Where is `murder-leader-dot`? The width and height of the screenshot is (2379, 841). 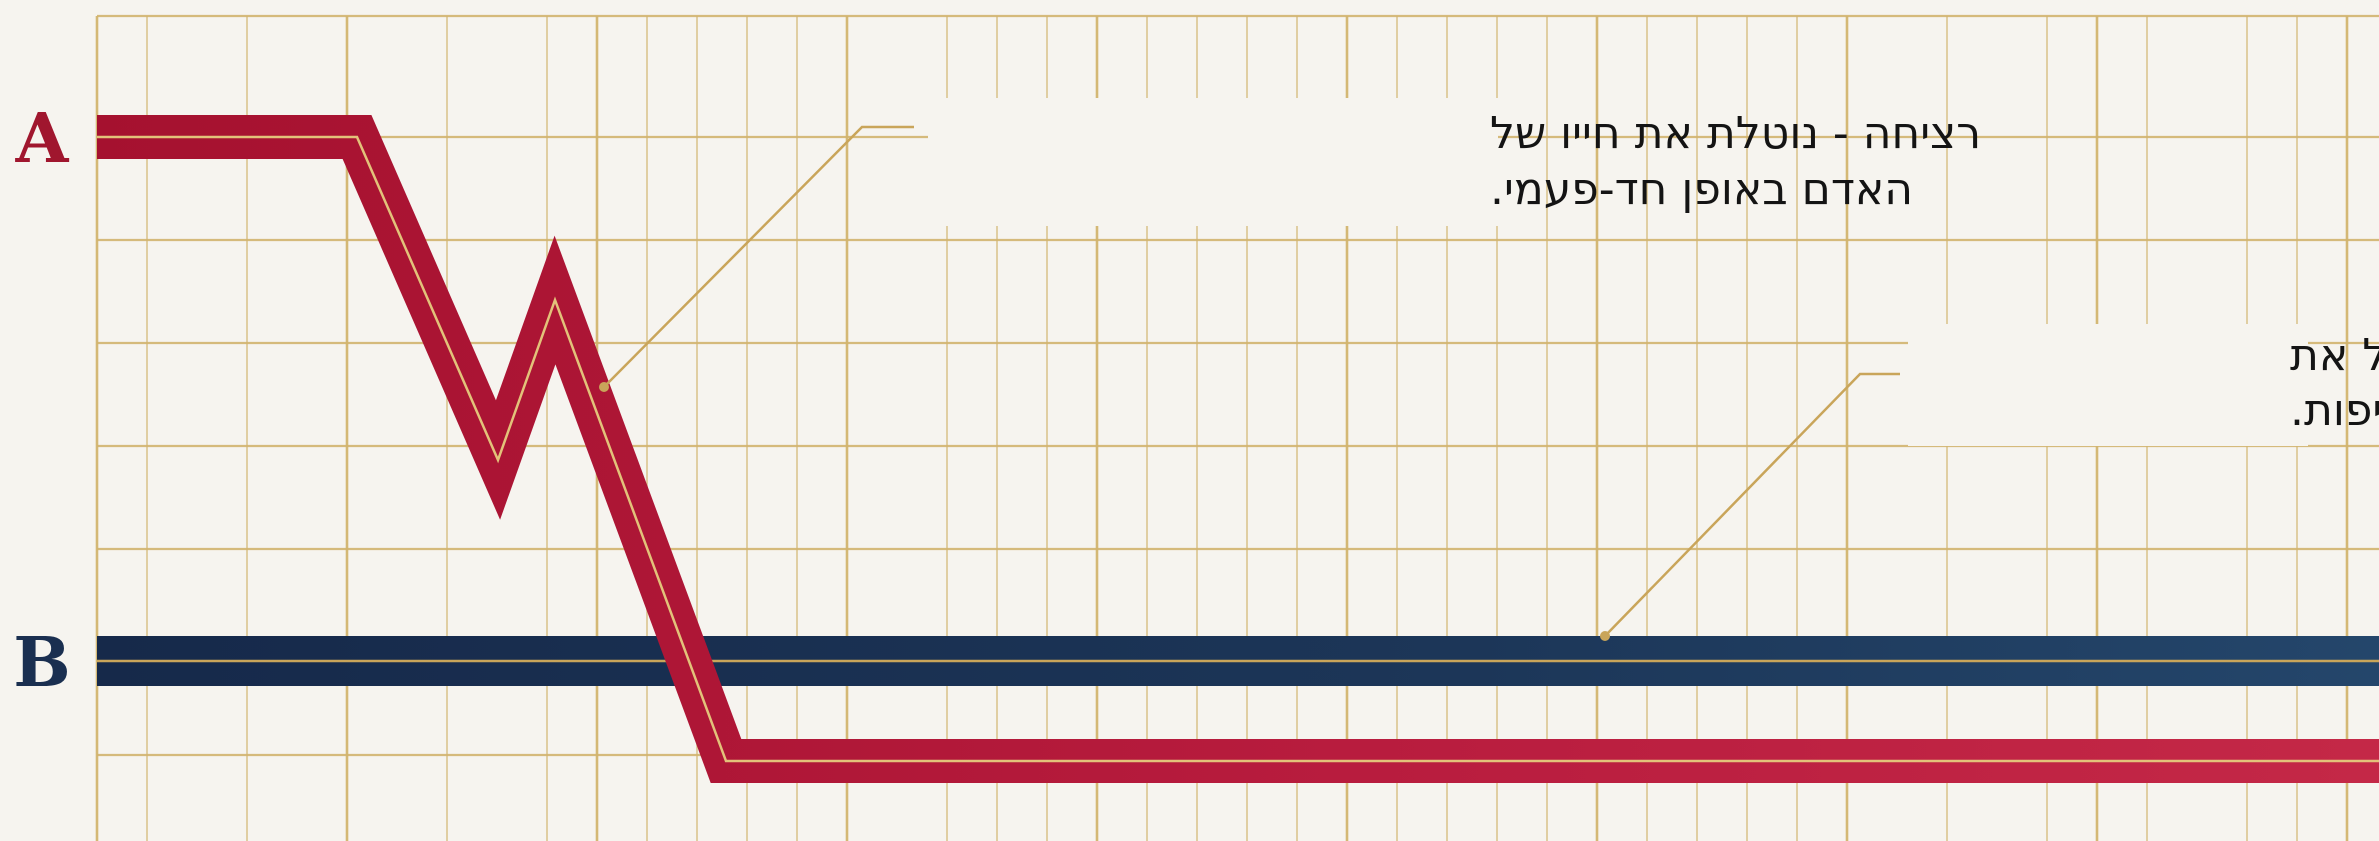
murder-leader-dot is located at coordinates (604, 387).